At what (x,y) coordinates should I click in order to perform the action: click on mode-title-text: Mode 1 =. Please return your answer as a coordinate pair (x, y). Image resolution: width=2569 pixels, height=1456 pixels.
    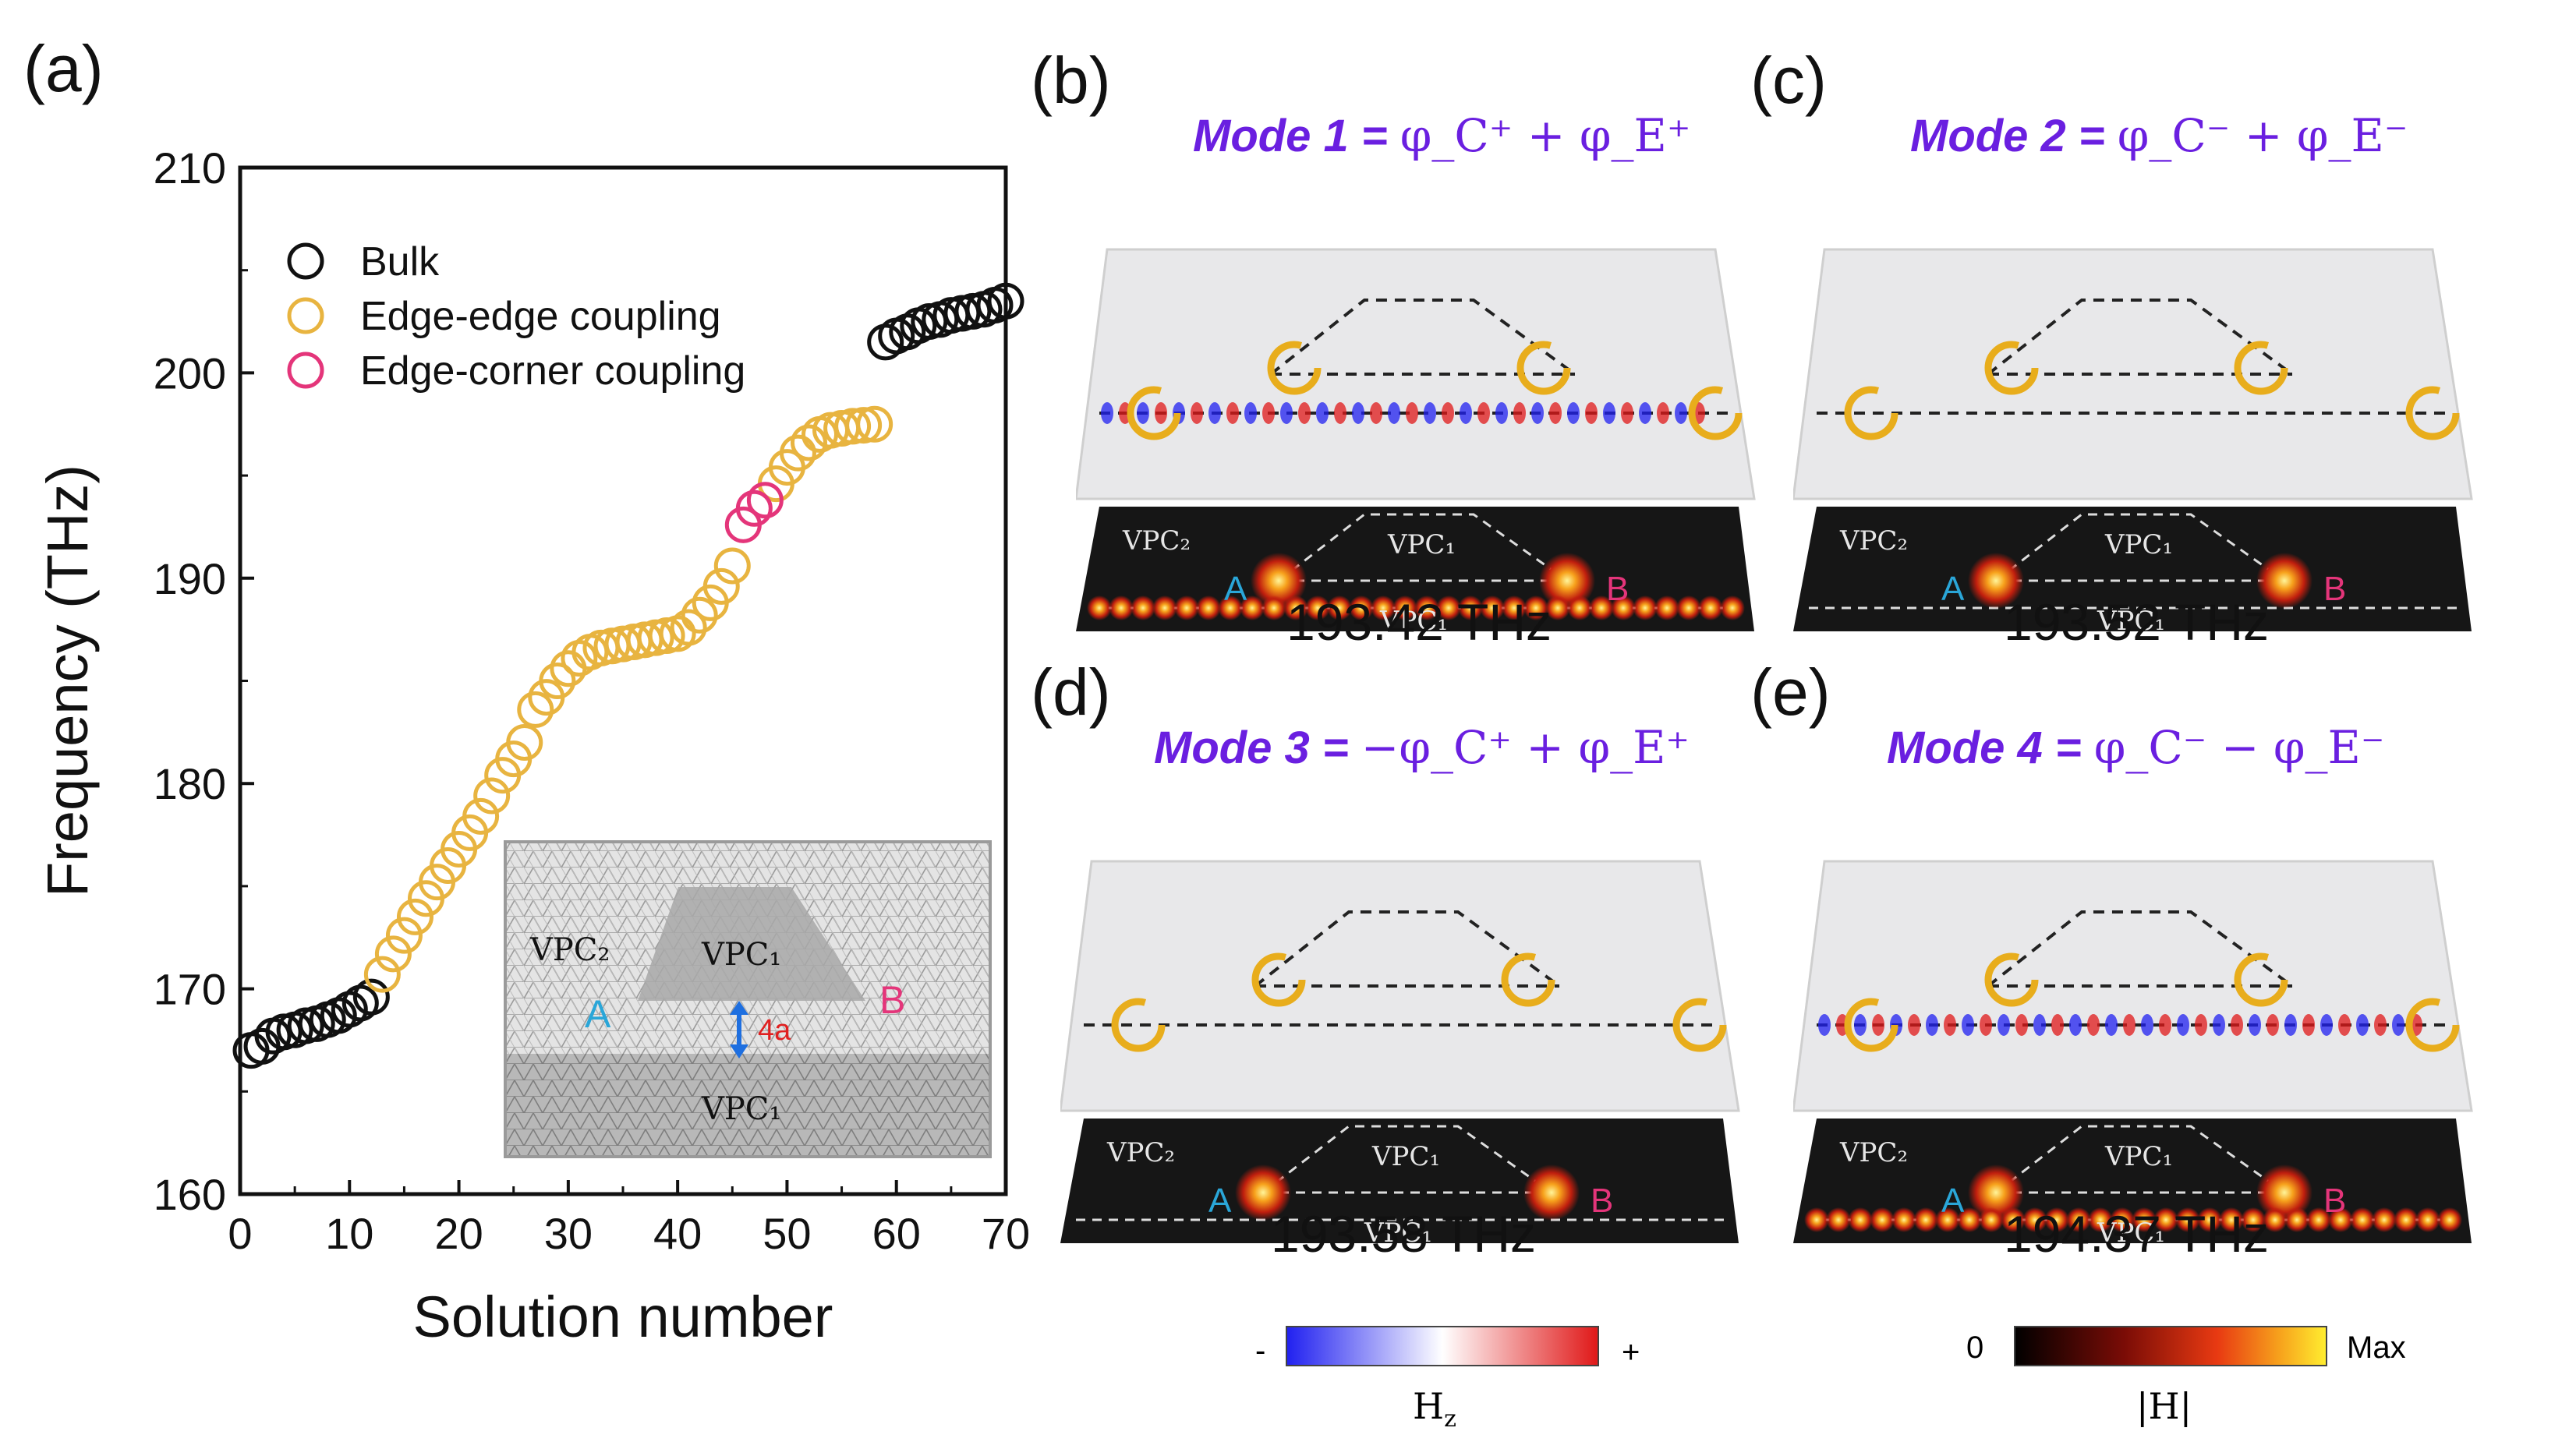
    Looking at the image, I should click on (1290, 136).